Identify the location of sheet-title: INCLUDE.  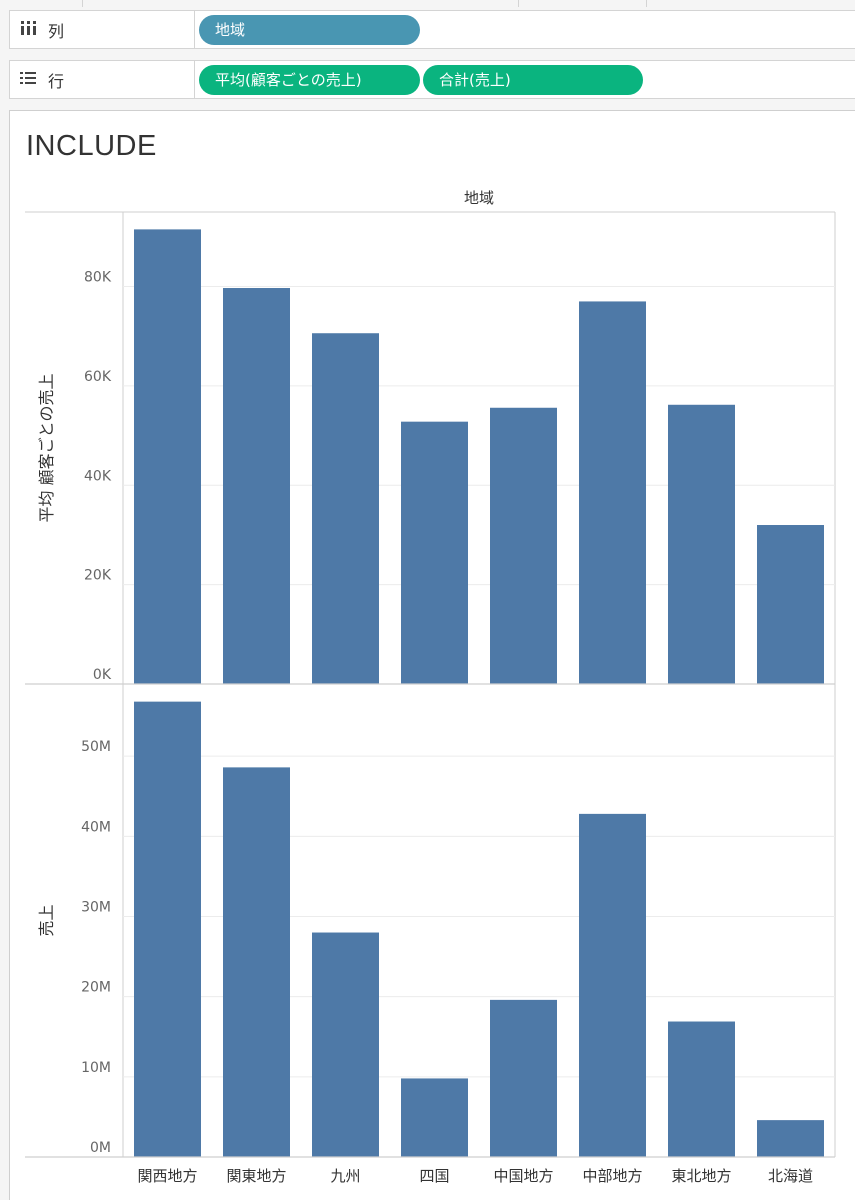
(91, 146).